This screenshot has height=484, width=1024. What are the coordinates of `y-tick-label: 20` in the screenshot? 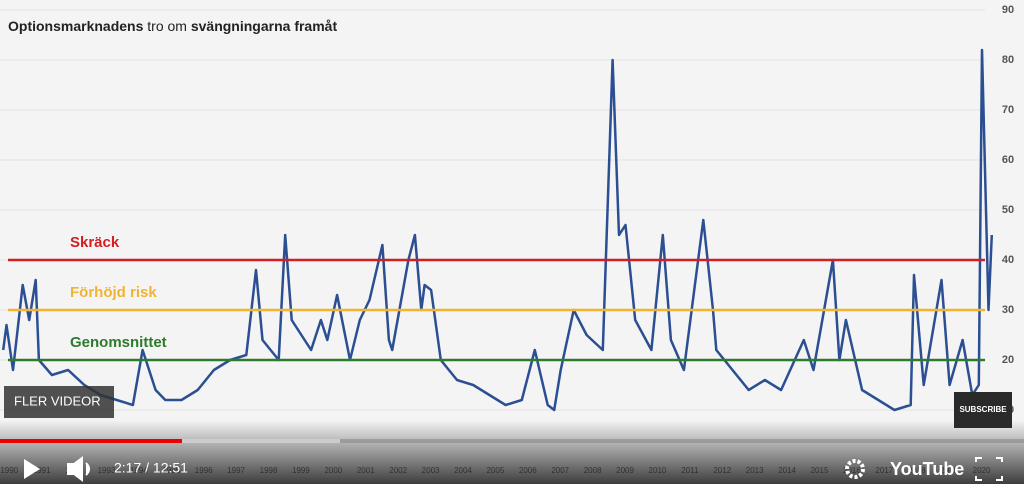 It's located at (1008, 360).